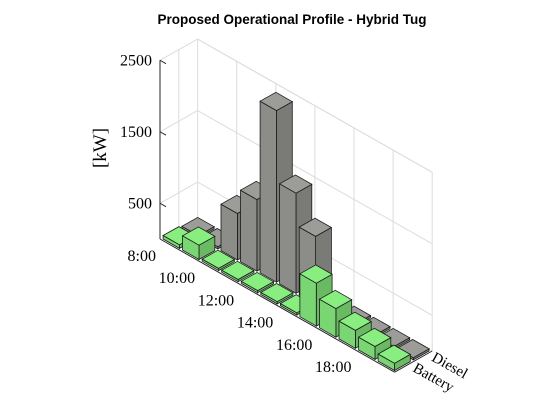 The width and height of the screenshot is (560, 420). I want to click on z-tick-label: 1500, so click(136, 132).